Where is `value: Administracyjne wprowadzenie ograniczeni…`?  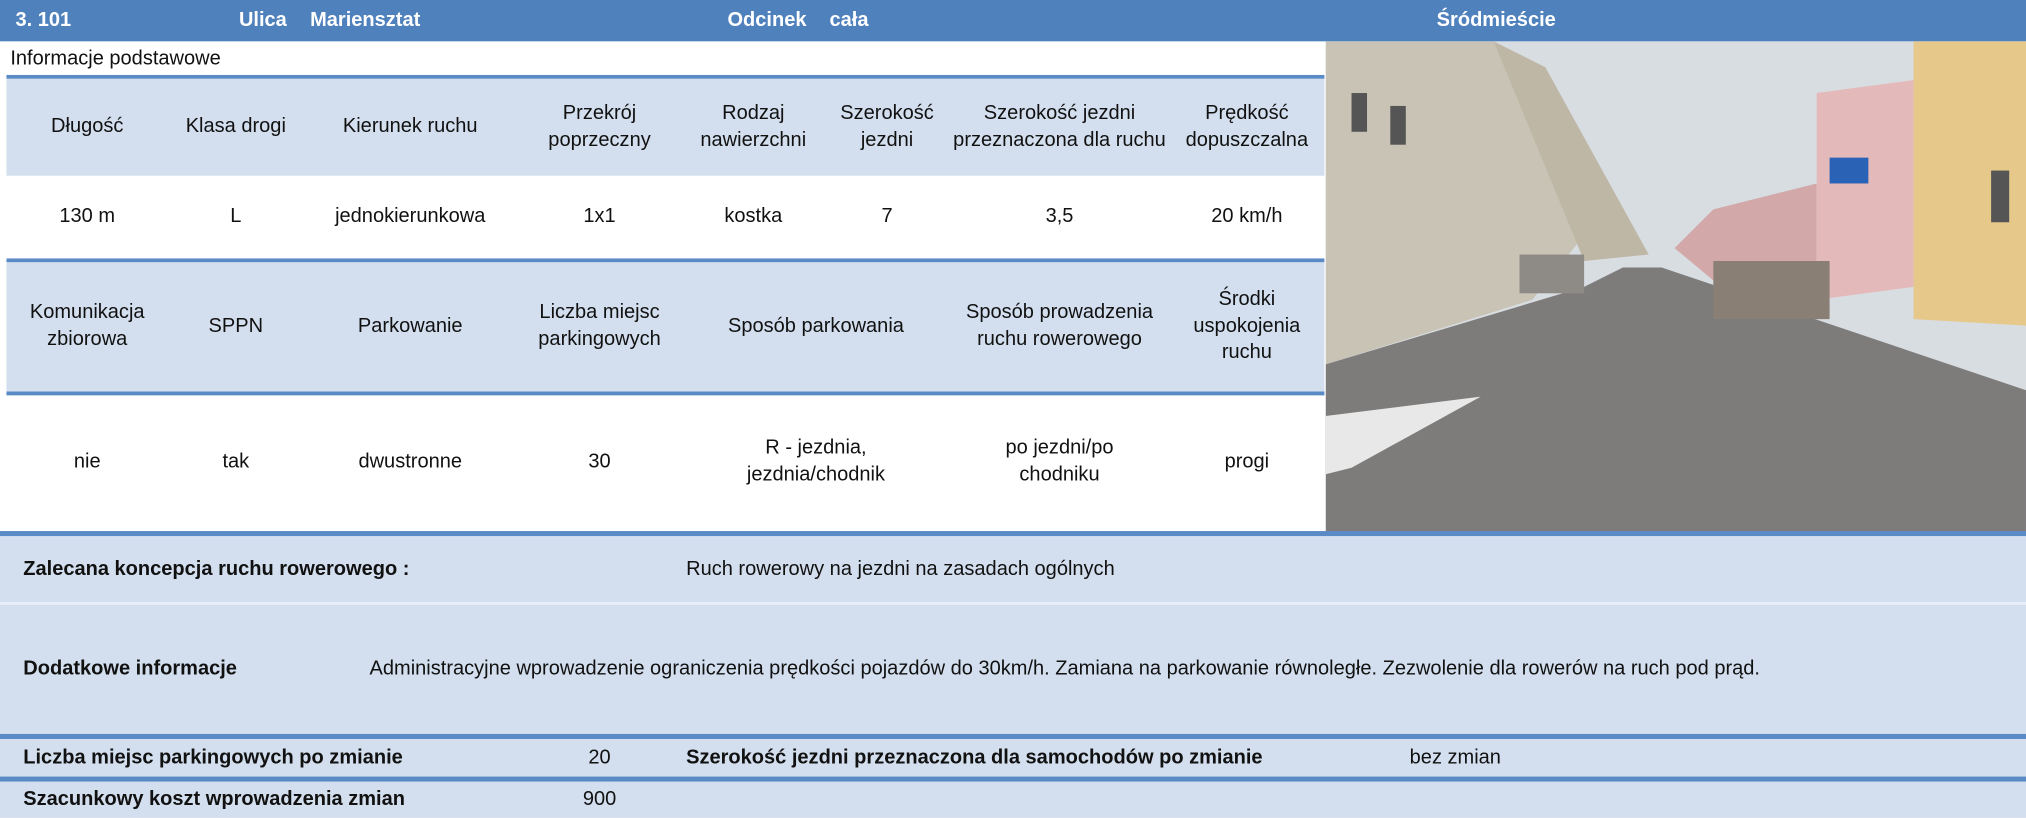
value: Administracyjne wprowadzenie ograniczeni… is located at coordinates (1064, 668).